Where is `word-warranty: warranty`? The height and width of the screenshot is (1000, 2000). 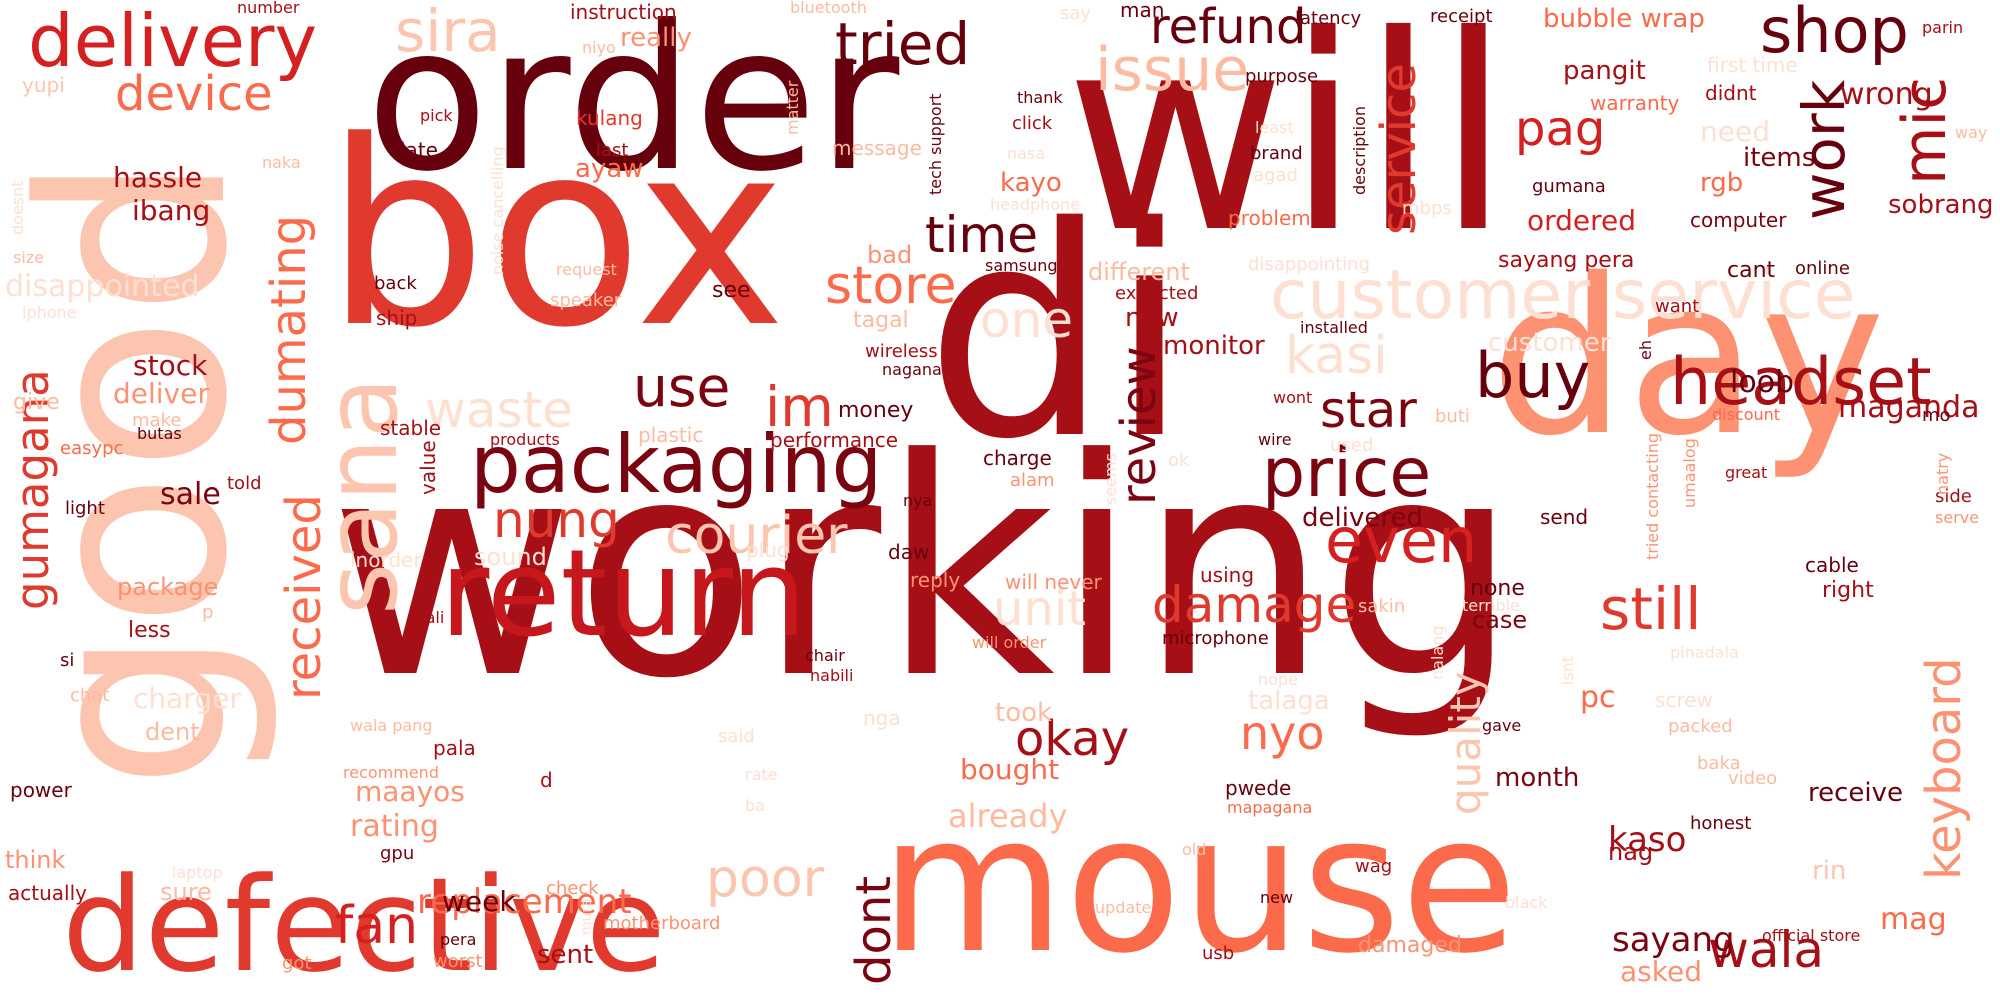 word-warranty: warranty is located at coordinates (1635, 103).